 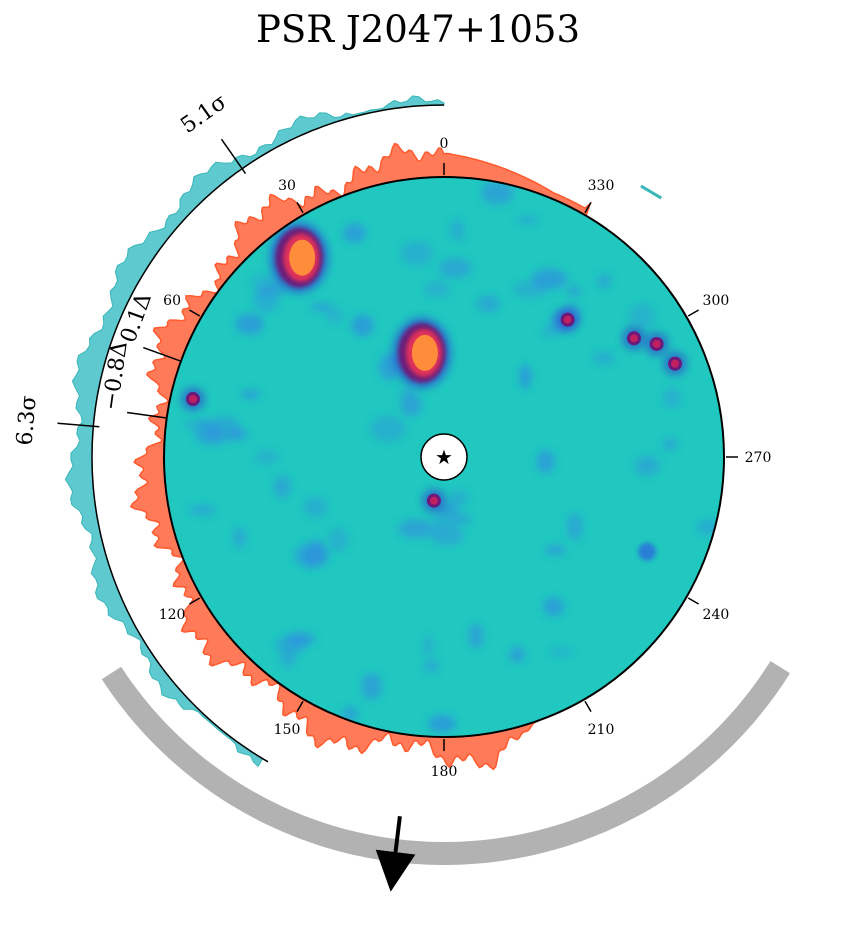 I want to click on angle-tick-label-60: 60, so click(x=172, y=301).